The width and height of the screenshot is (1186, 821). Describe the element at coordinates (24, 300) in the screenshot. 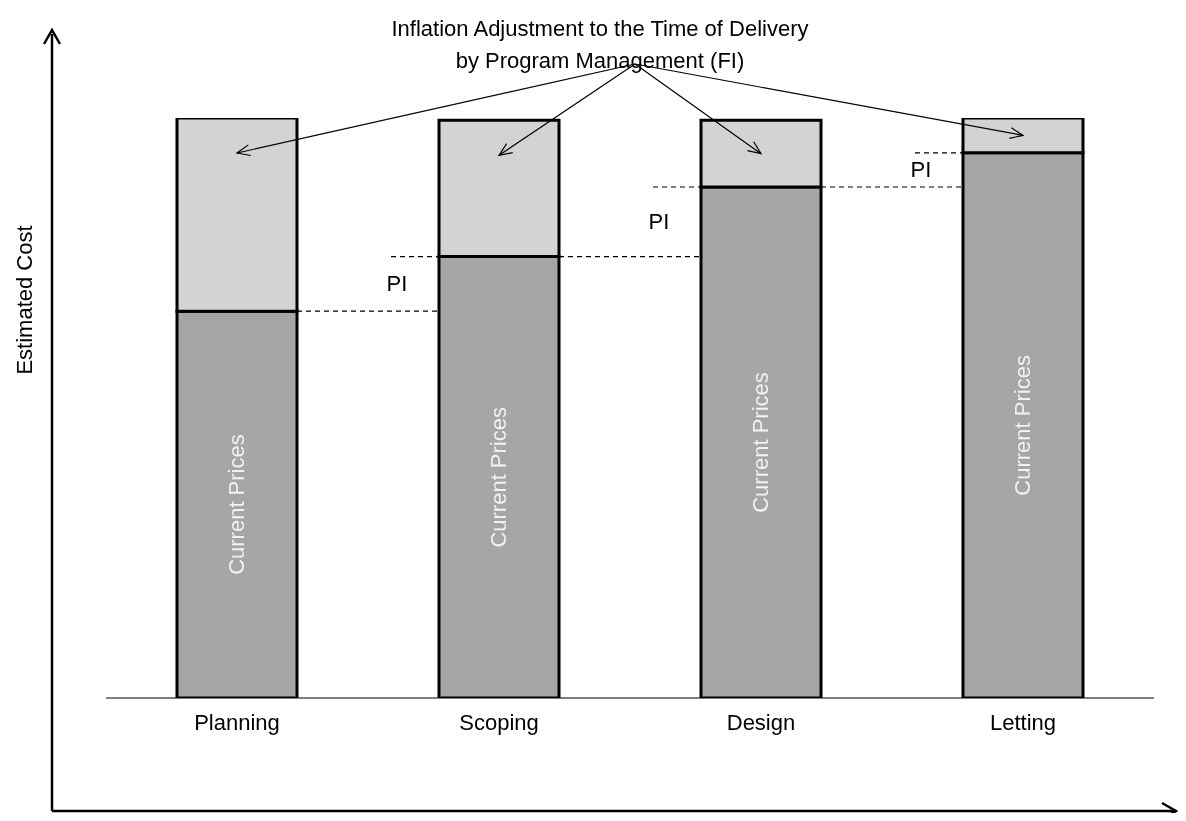

I see `y-axis-title: Estimated Cost` at that location.